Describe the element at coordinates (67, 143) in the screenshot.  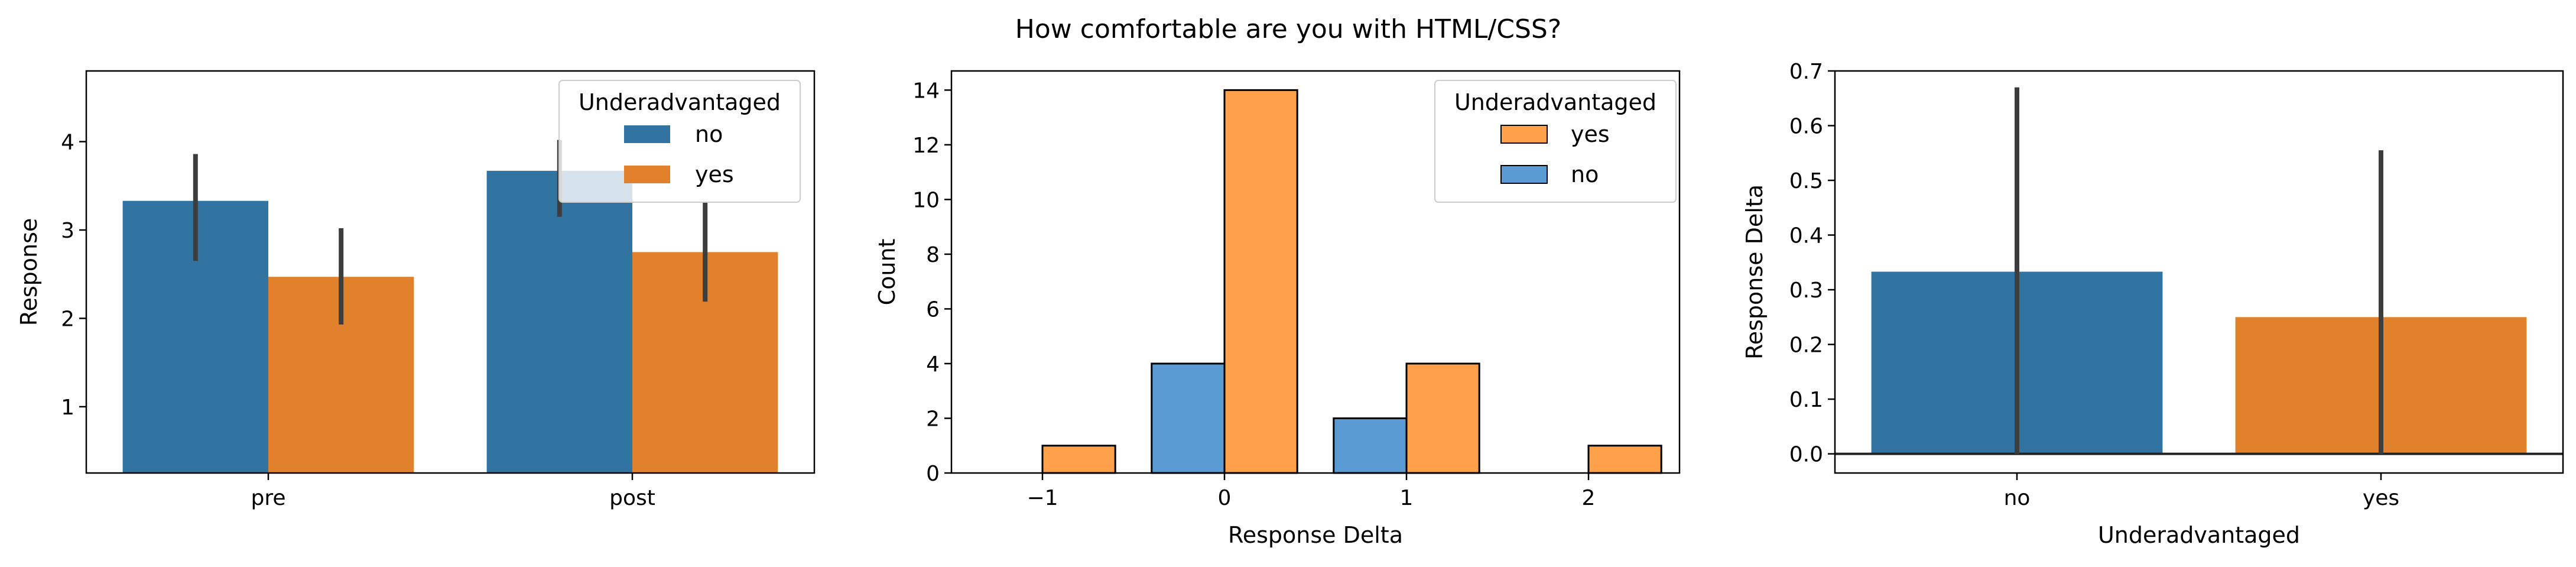
I see `chart1-y-tick-label: 4` at that location.